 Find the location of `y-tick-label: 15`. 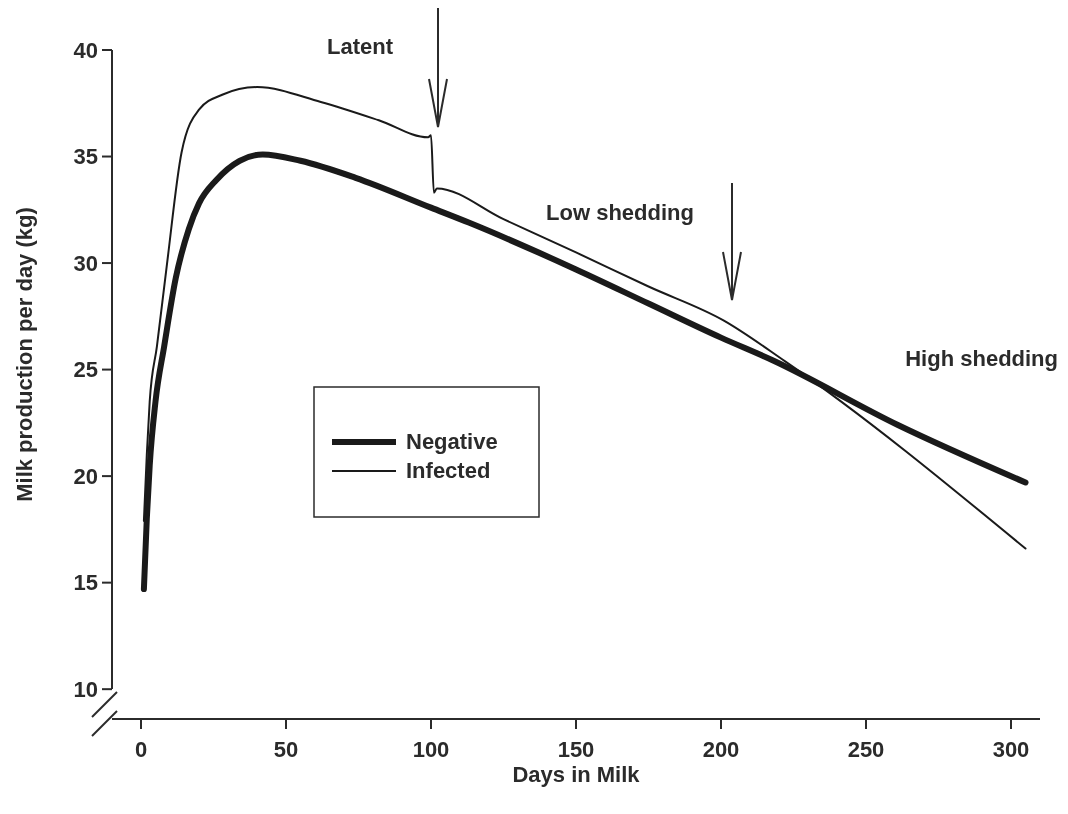

y-tick-label: 15 is located at coordinates (85, 583).